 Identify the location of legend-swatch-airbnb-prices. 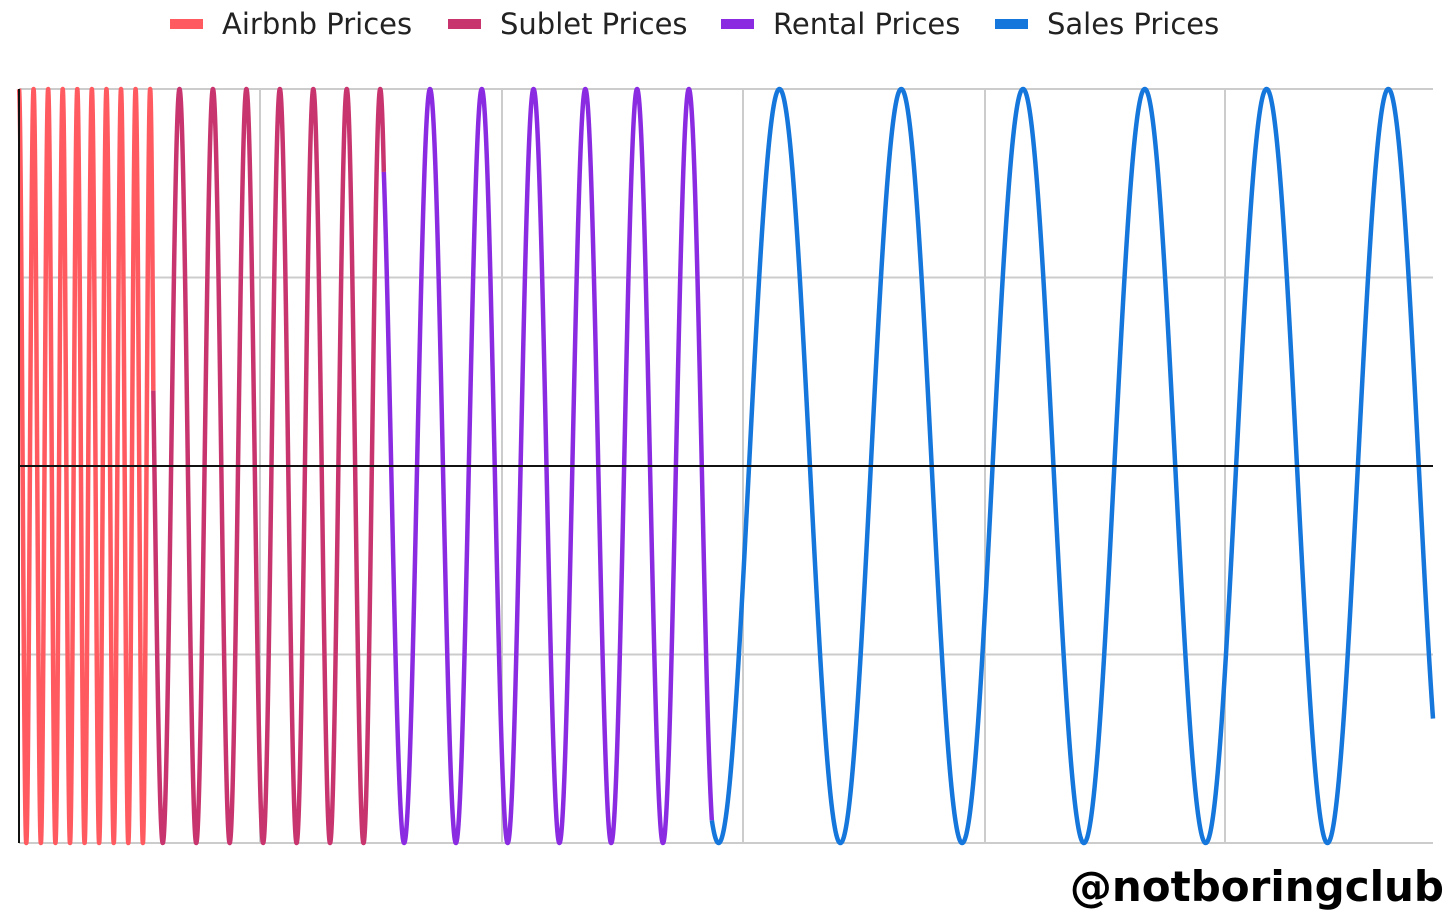
(186, 24).